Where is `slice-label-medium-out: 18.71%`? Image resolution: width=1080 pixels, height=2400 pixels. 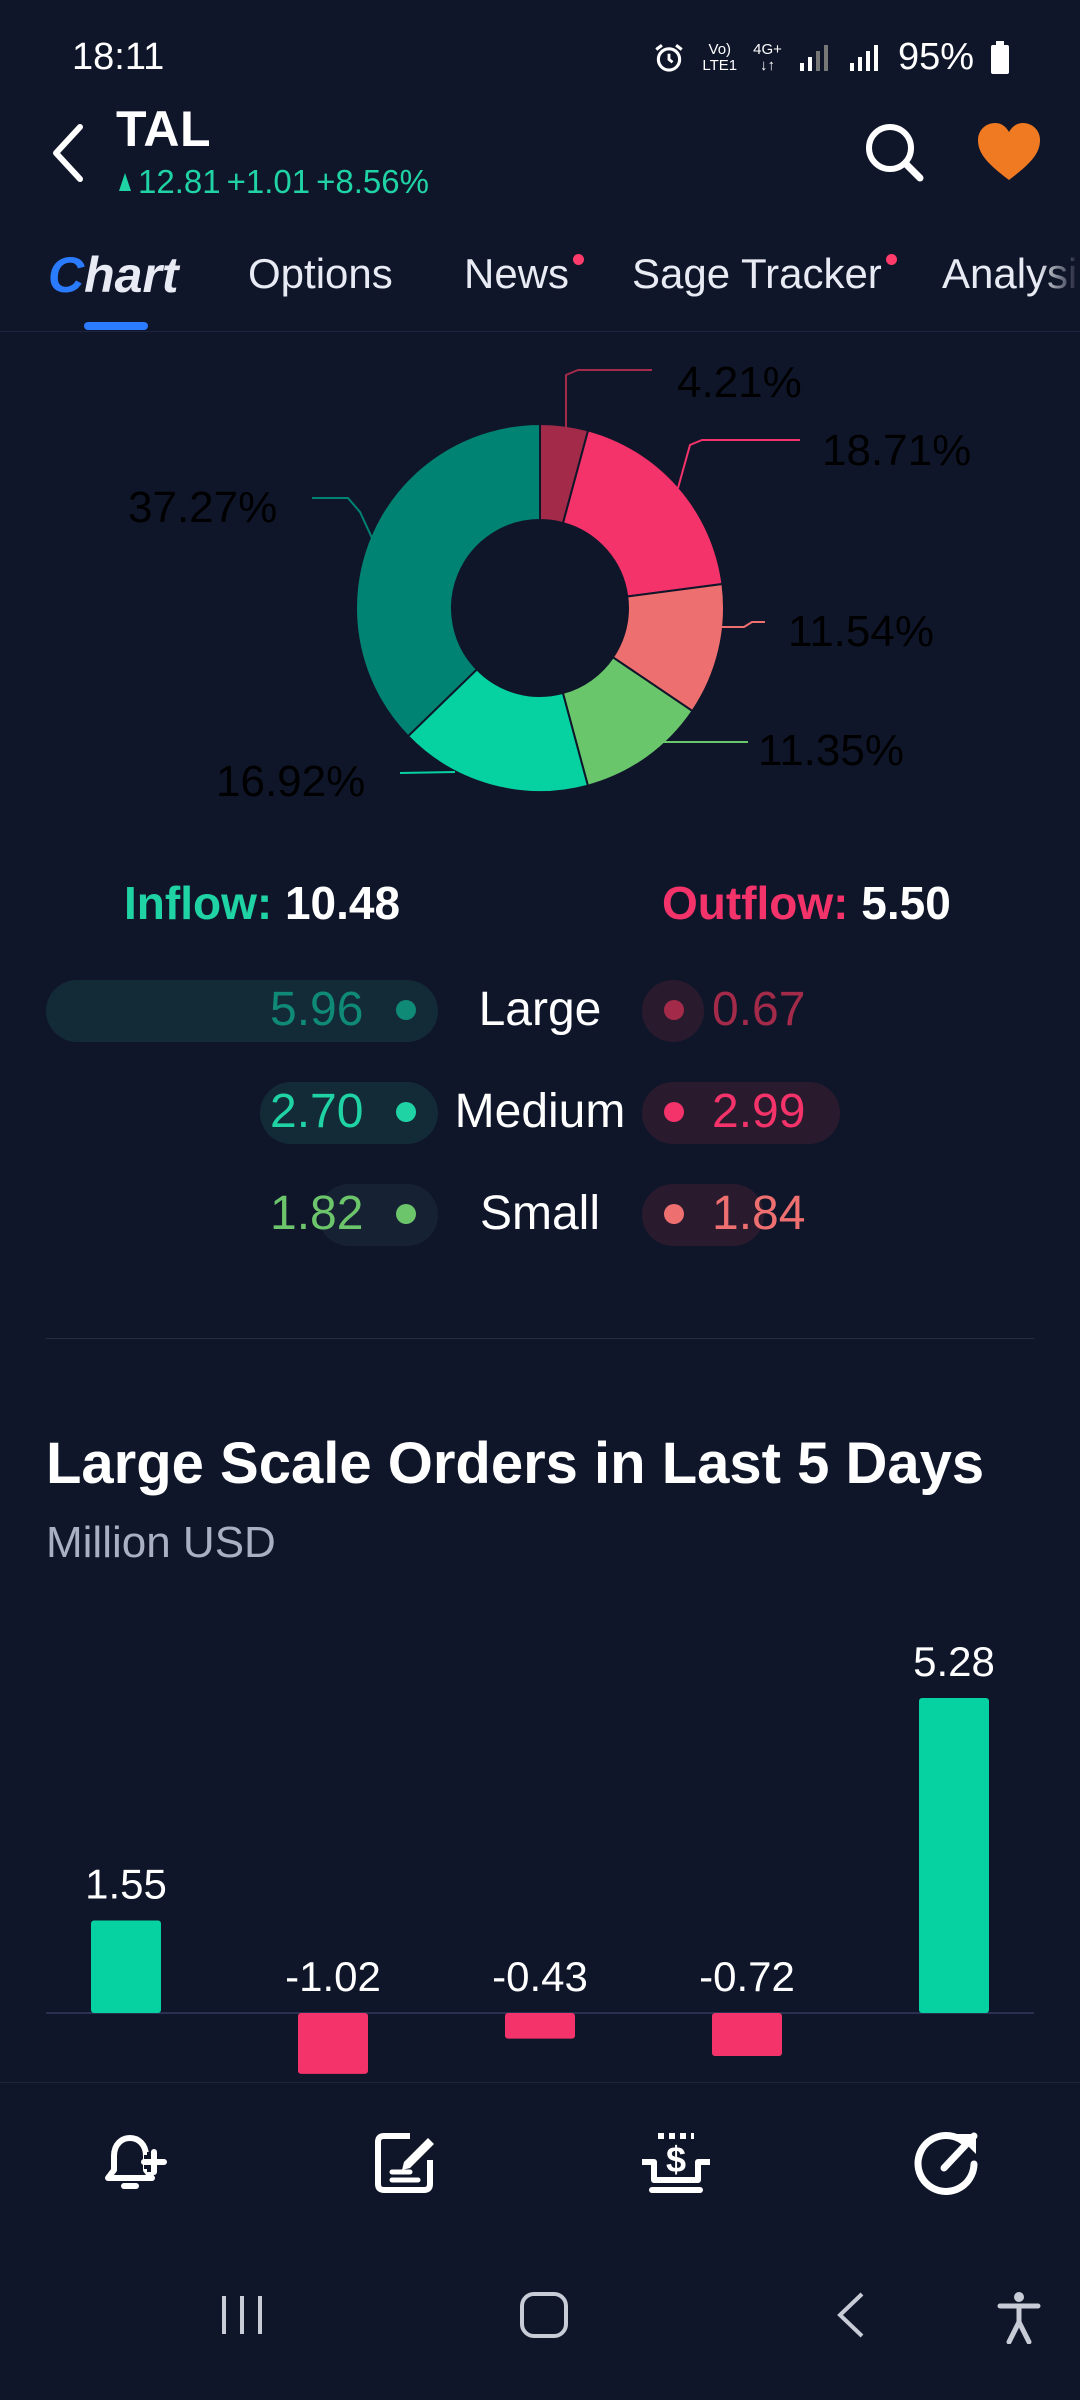
slice-label-medium-out: 18.71% is located at coordinates (896, 450).